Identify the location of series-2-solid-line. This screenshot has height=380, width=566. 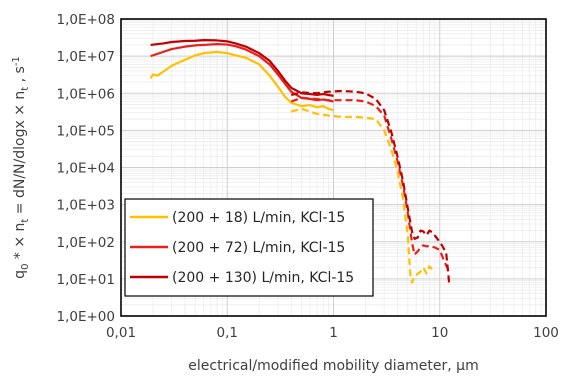
(242, 73).